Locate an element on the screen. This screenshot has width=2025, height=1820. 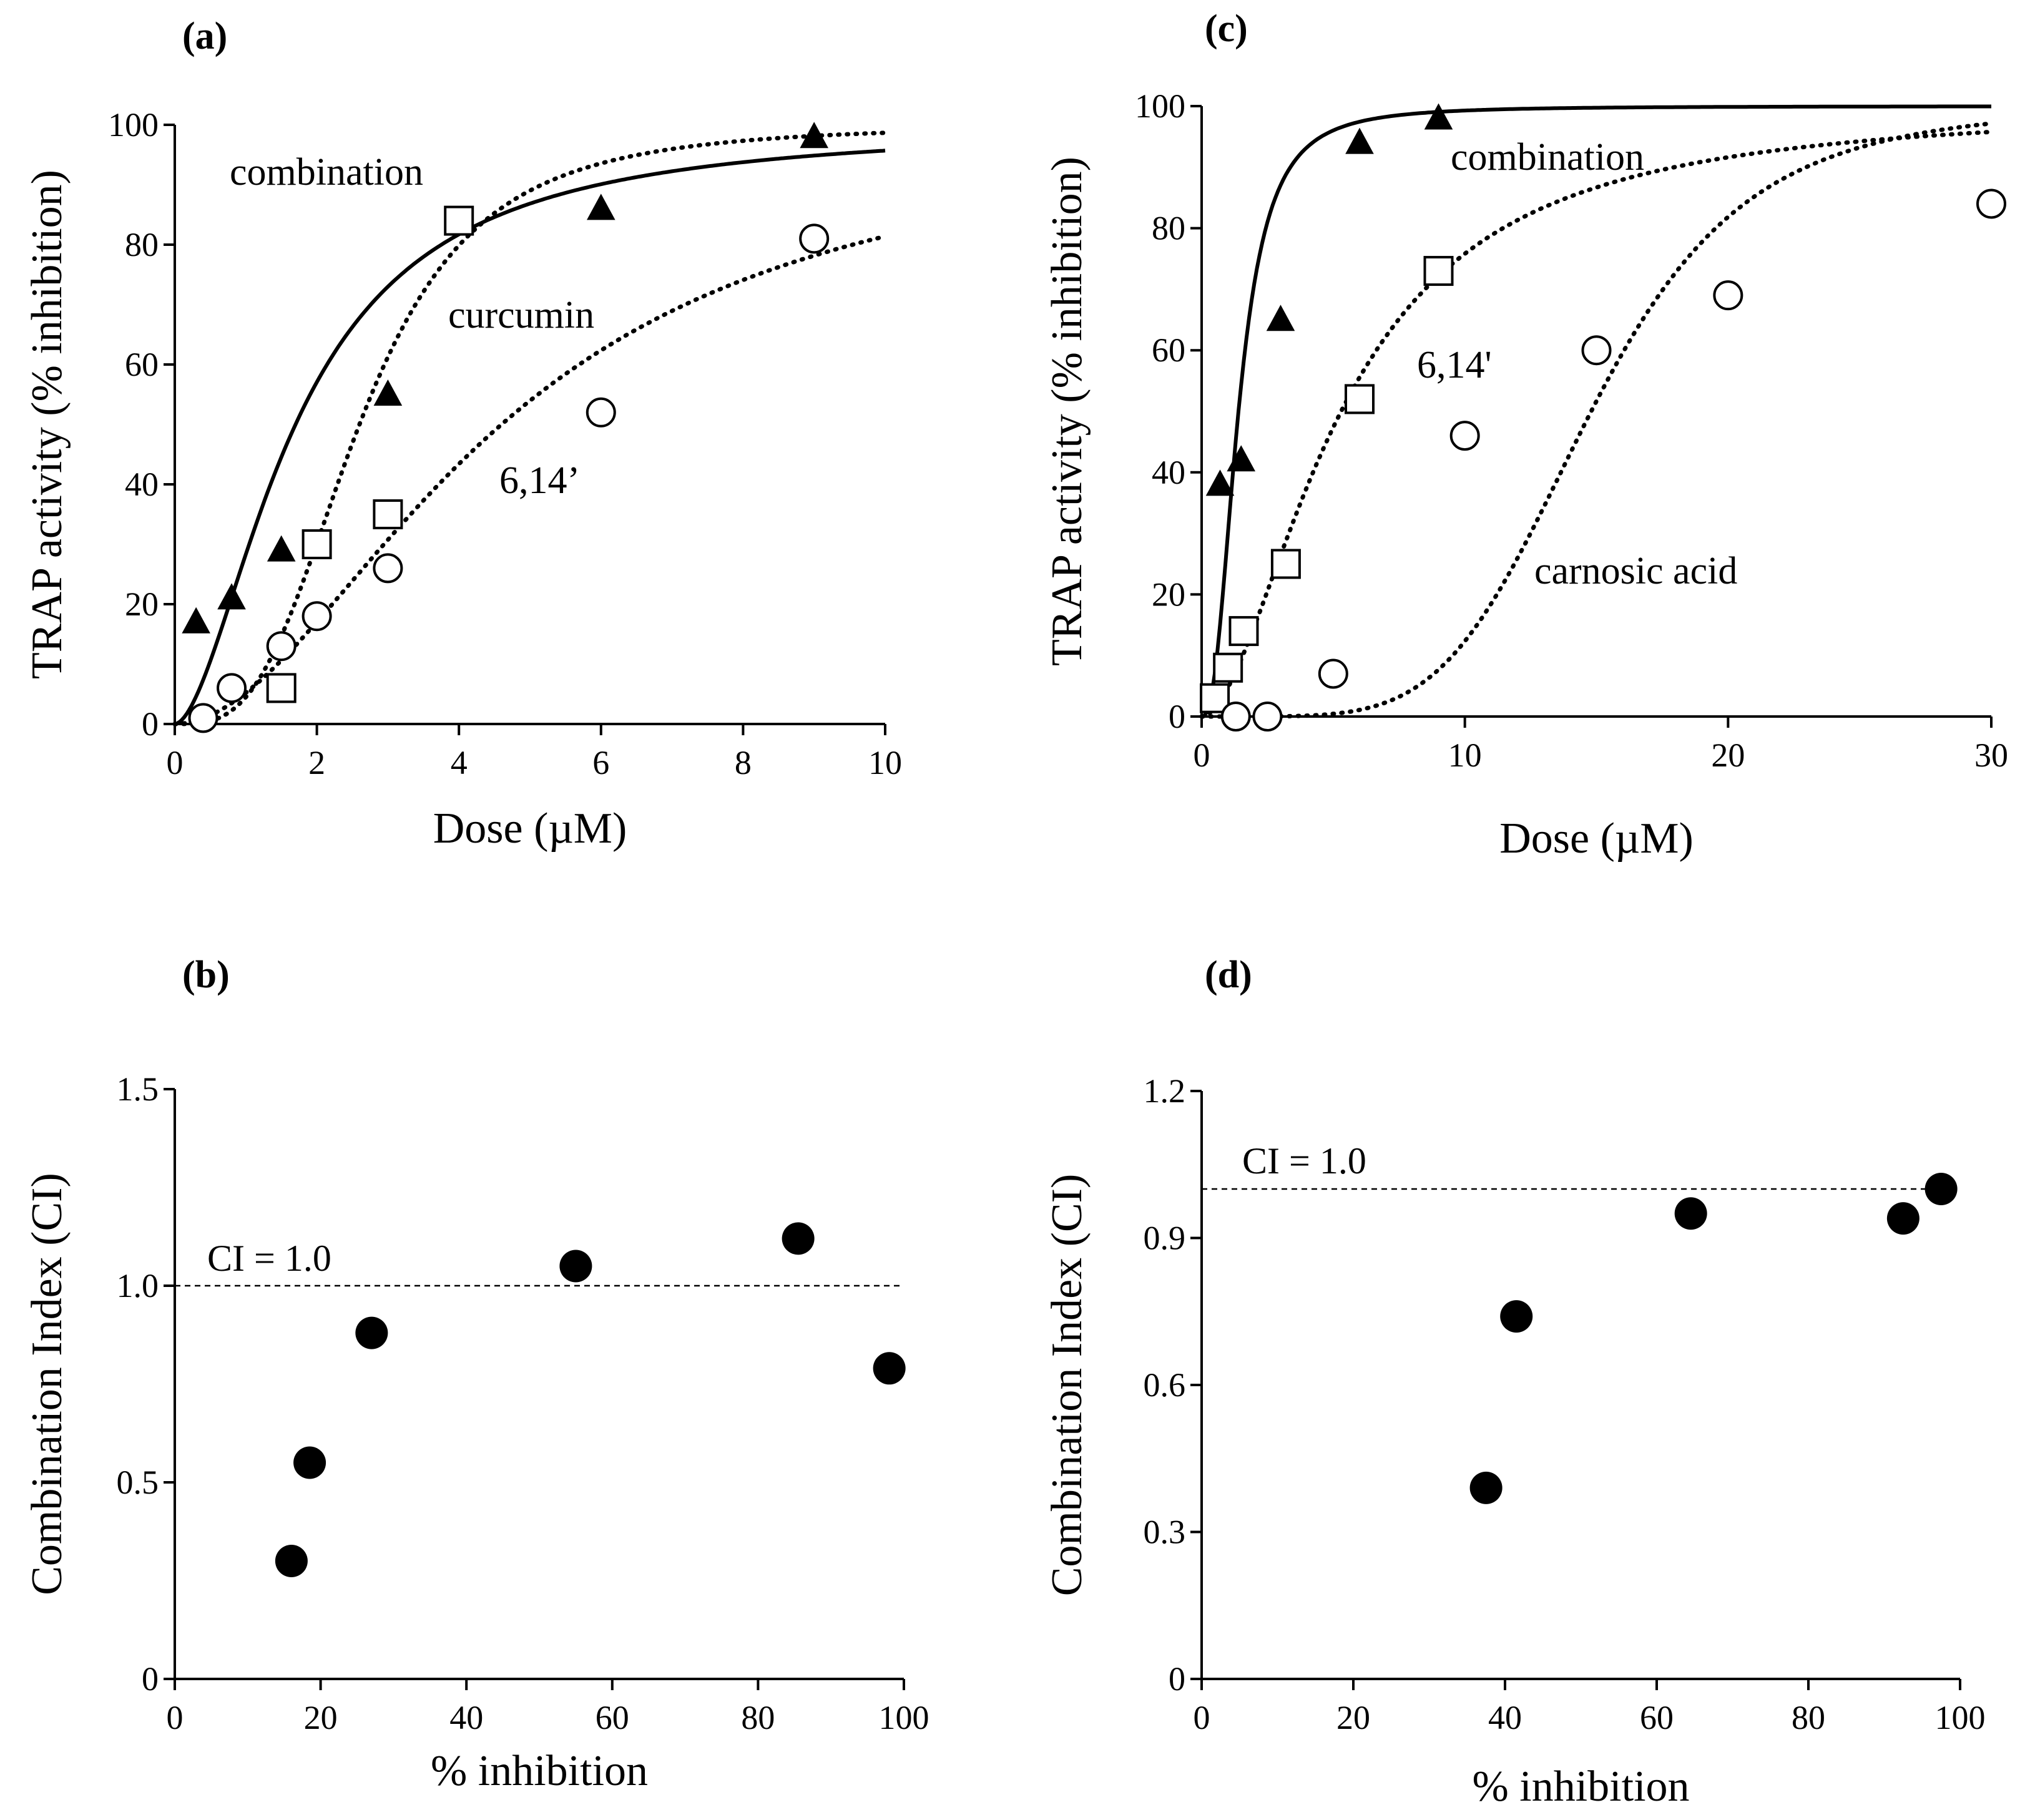
x-tick-label: 4 is located at coordinates (459, 763).